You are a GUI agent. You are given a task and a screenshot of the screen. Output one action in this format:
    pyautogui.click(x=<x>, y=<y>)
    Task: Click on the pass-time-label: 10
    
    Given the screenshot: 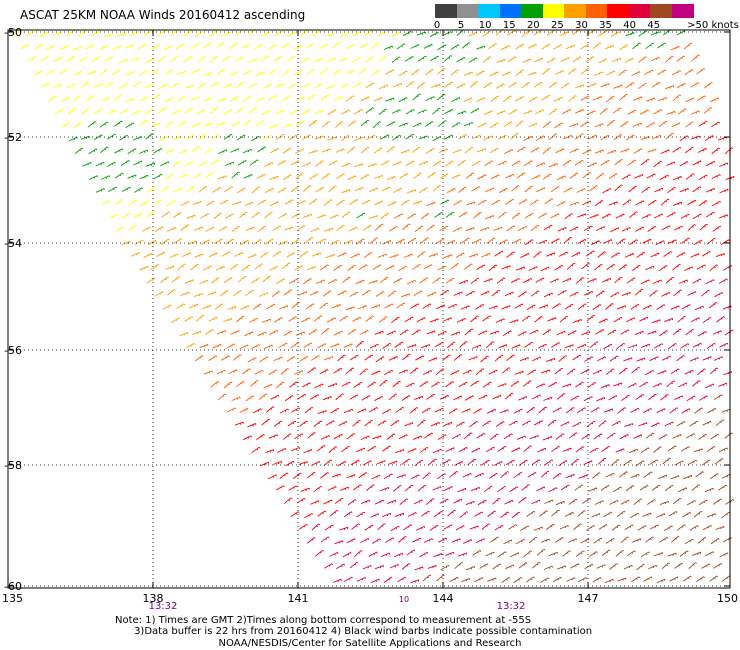 What is the action you would take?
    pyautogui.click(x=404, y=599)
    